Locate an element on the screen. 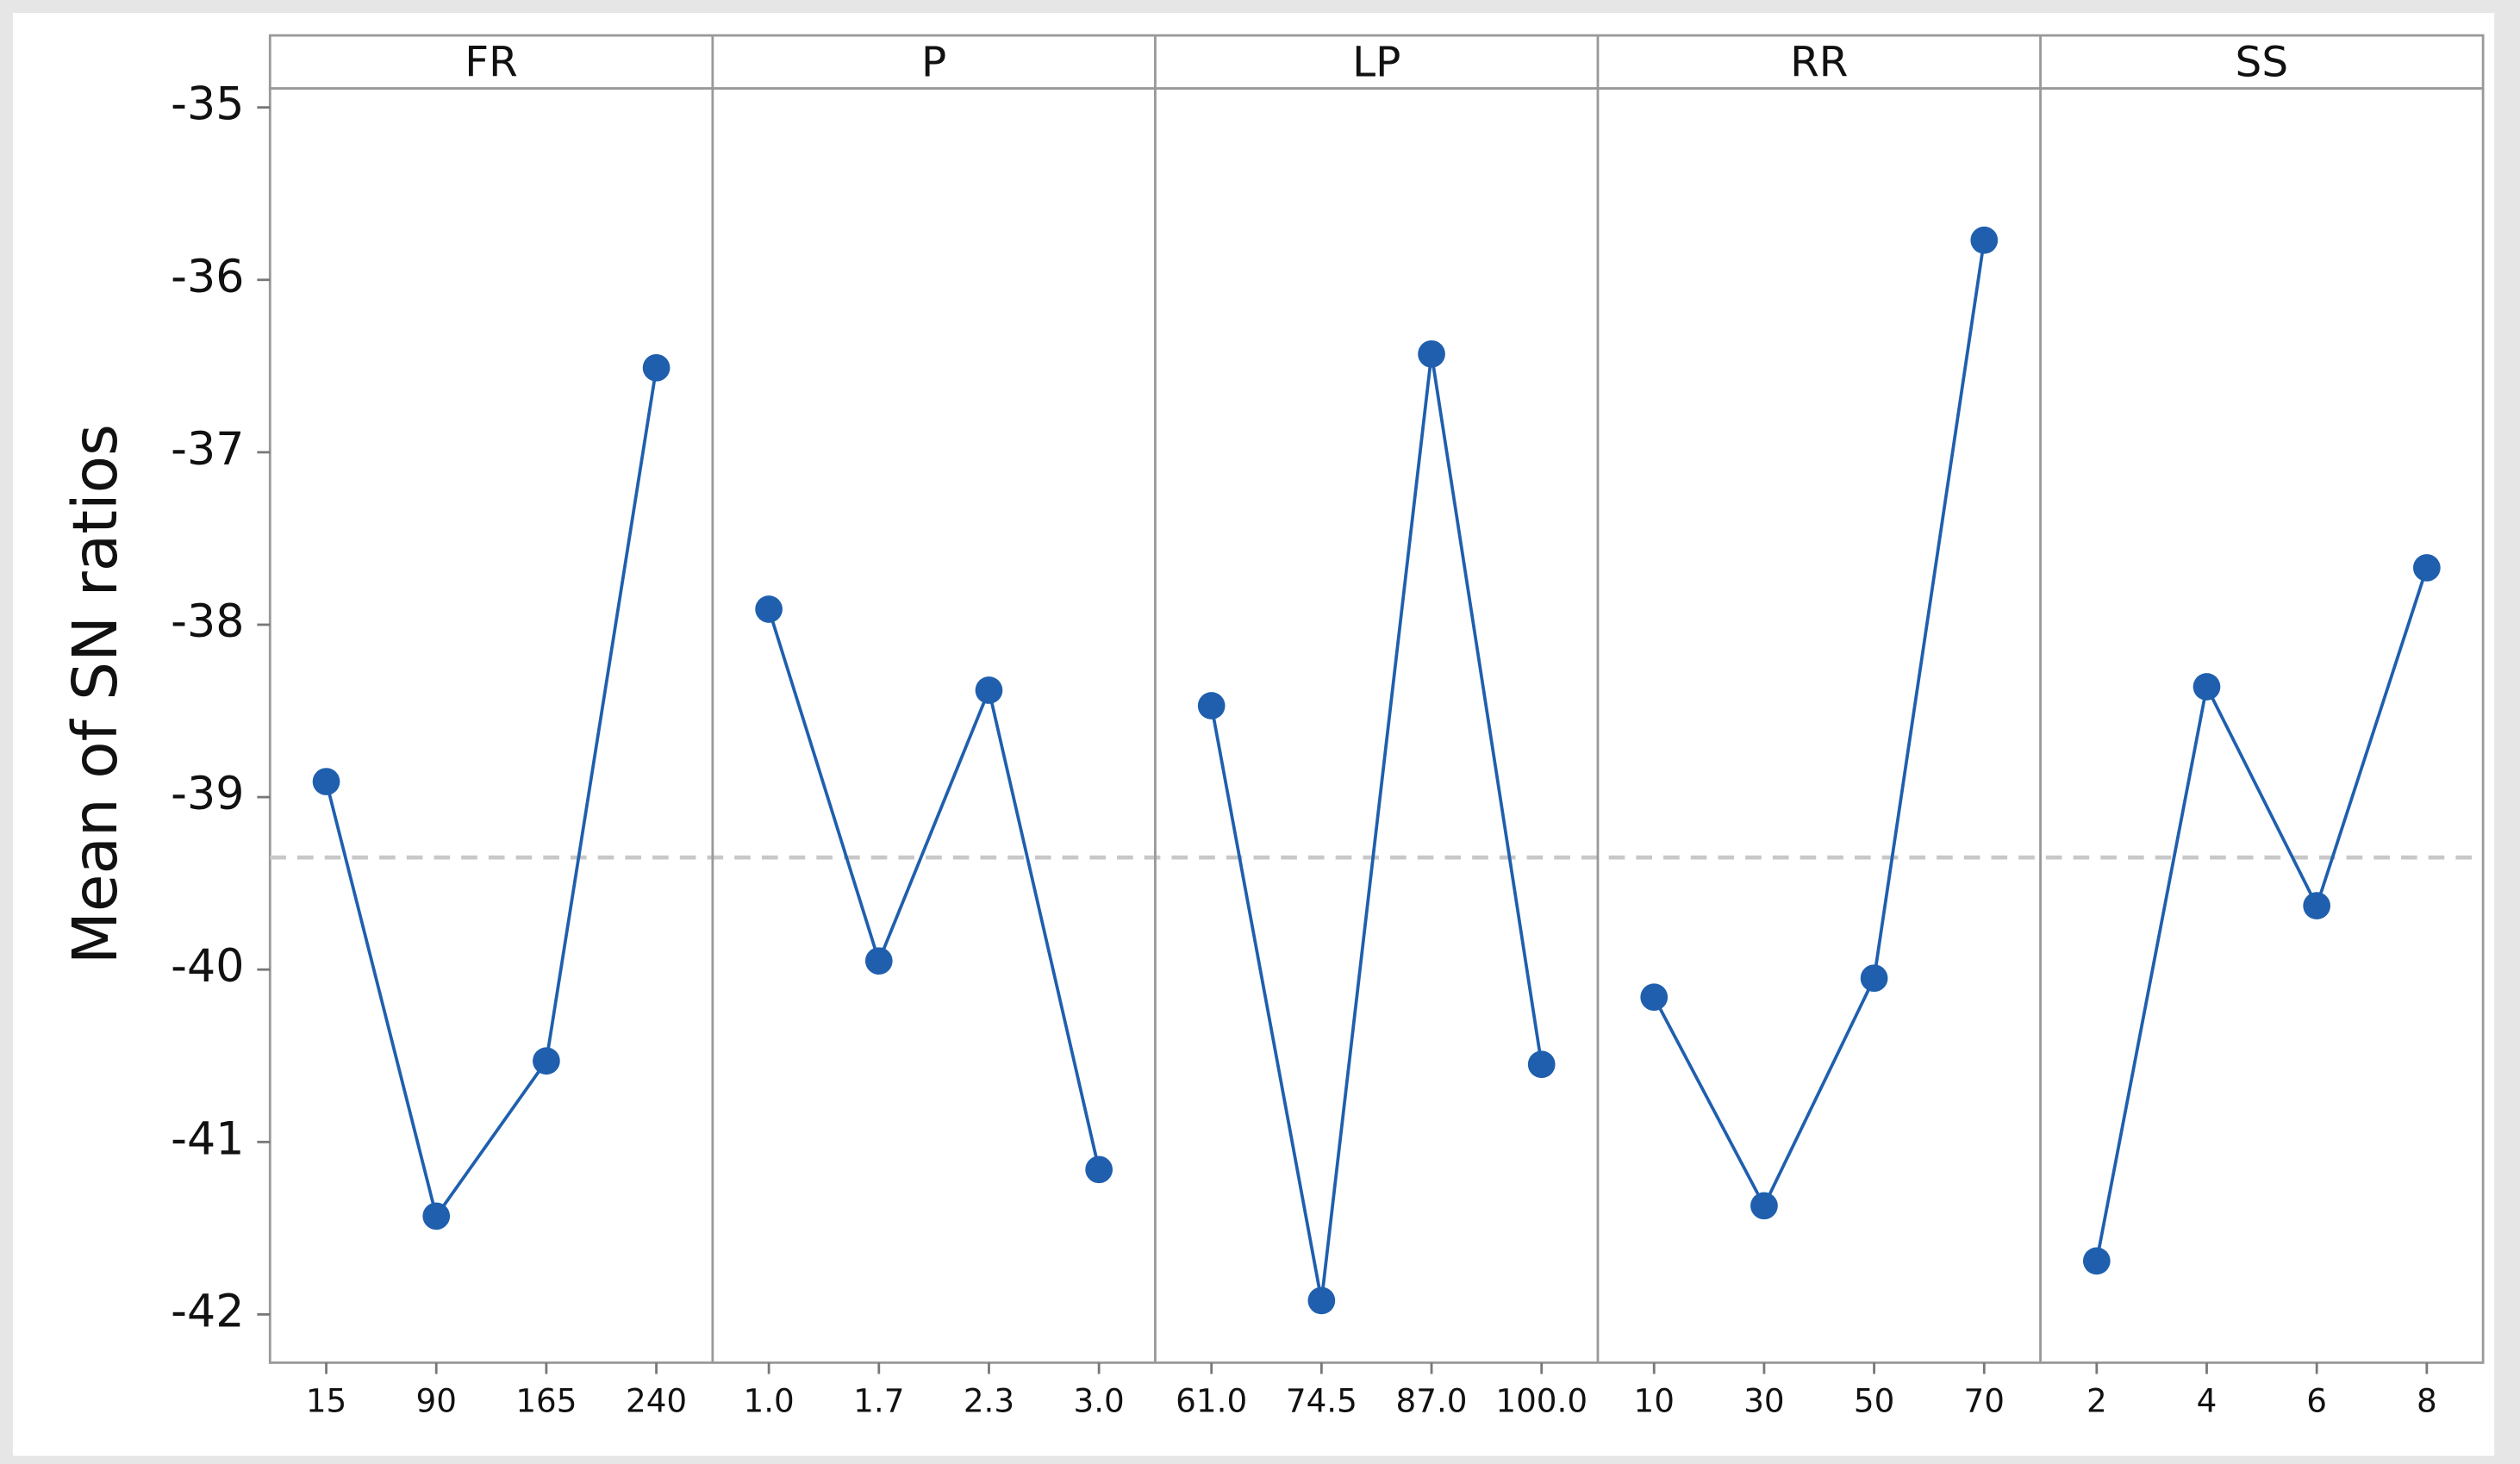  y-axis-label: Mean of SN ratios is located at coordinates (95, 694).